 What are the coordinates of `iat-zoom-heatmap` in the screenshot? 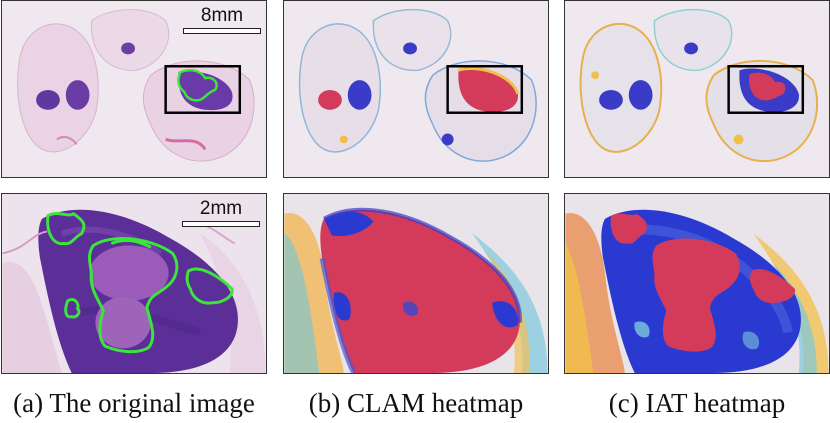 It's located at (697, 283).